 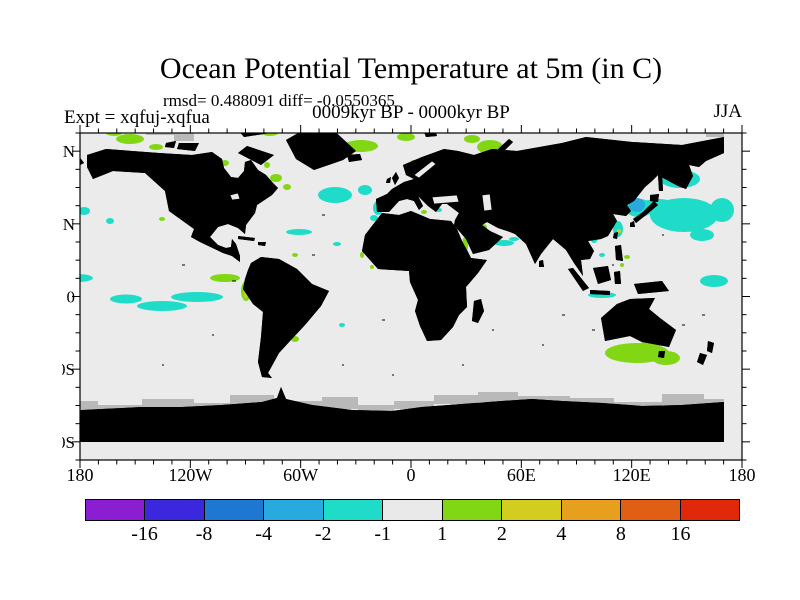 I want to click on colorbar-boundary-label: 8, so click(x=620, y=534).